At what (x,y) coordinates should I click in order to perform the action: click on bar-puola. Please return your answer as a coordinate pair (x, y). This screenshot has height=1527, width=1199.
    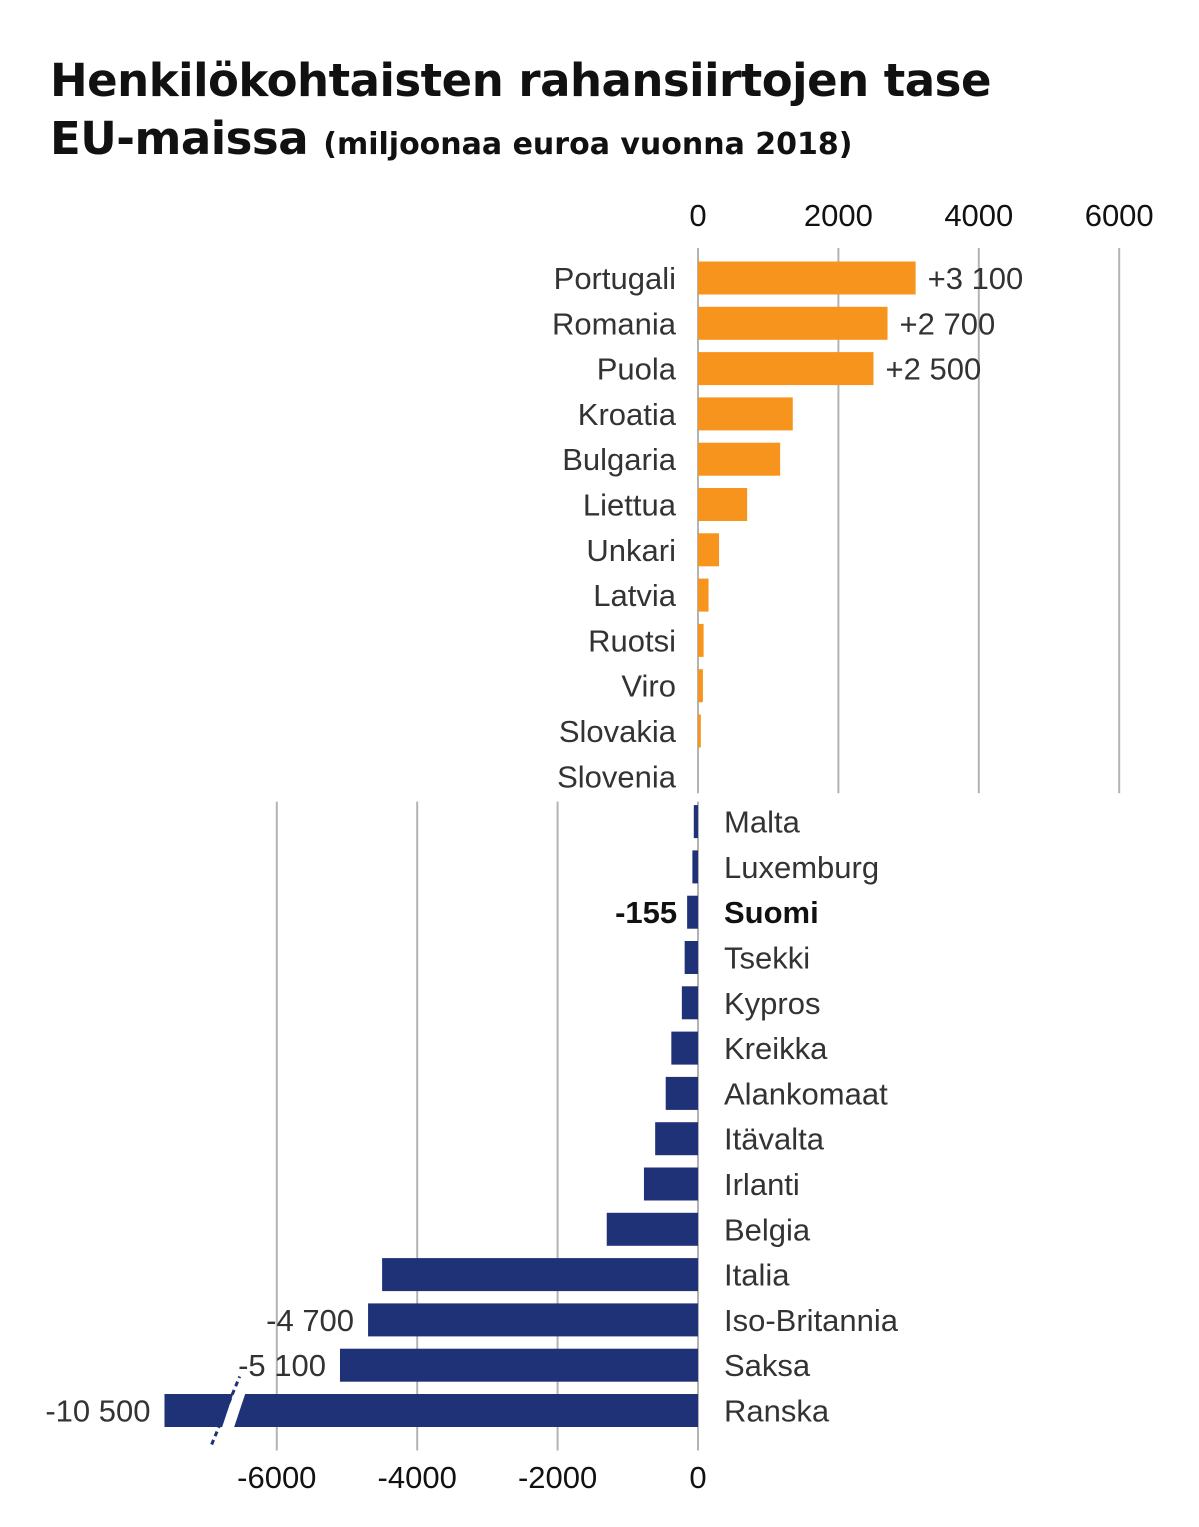
    Looking at the image, I should click on (786, 369).